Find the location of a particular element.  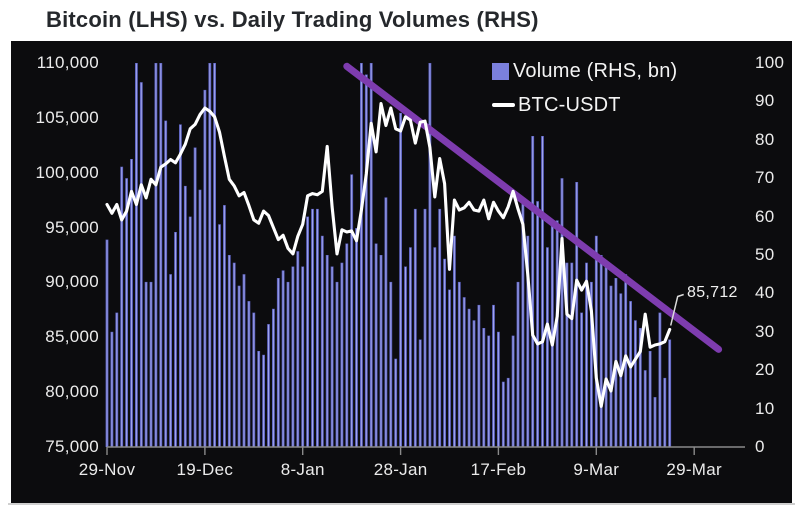

legend-label: BTC-USDT is located at coordinates (569, 104).